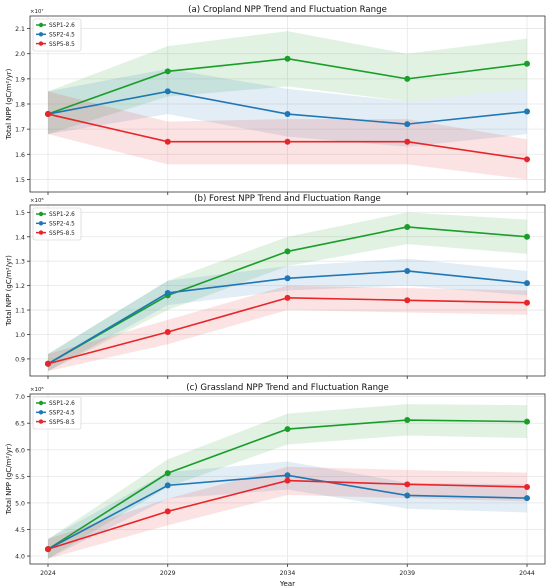 The height and width of the screenshot is (588, 550). I want to click on y-tick-label: 1.6, so click(20, 155).